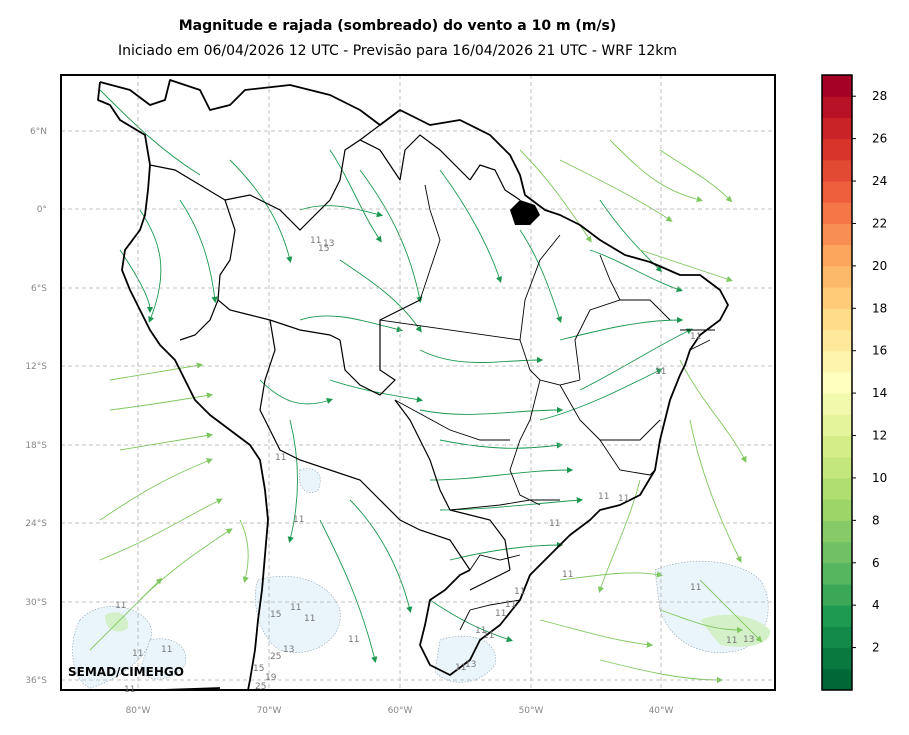 The width and height of the screenshot is (909, 735). What do you see at coordinates (36, 603) in the screenshot?
I see `lat-label: 30°S` at bounding box center [36, 603].